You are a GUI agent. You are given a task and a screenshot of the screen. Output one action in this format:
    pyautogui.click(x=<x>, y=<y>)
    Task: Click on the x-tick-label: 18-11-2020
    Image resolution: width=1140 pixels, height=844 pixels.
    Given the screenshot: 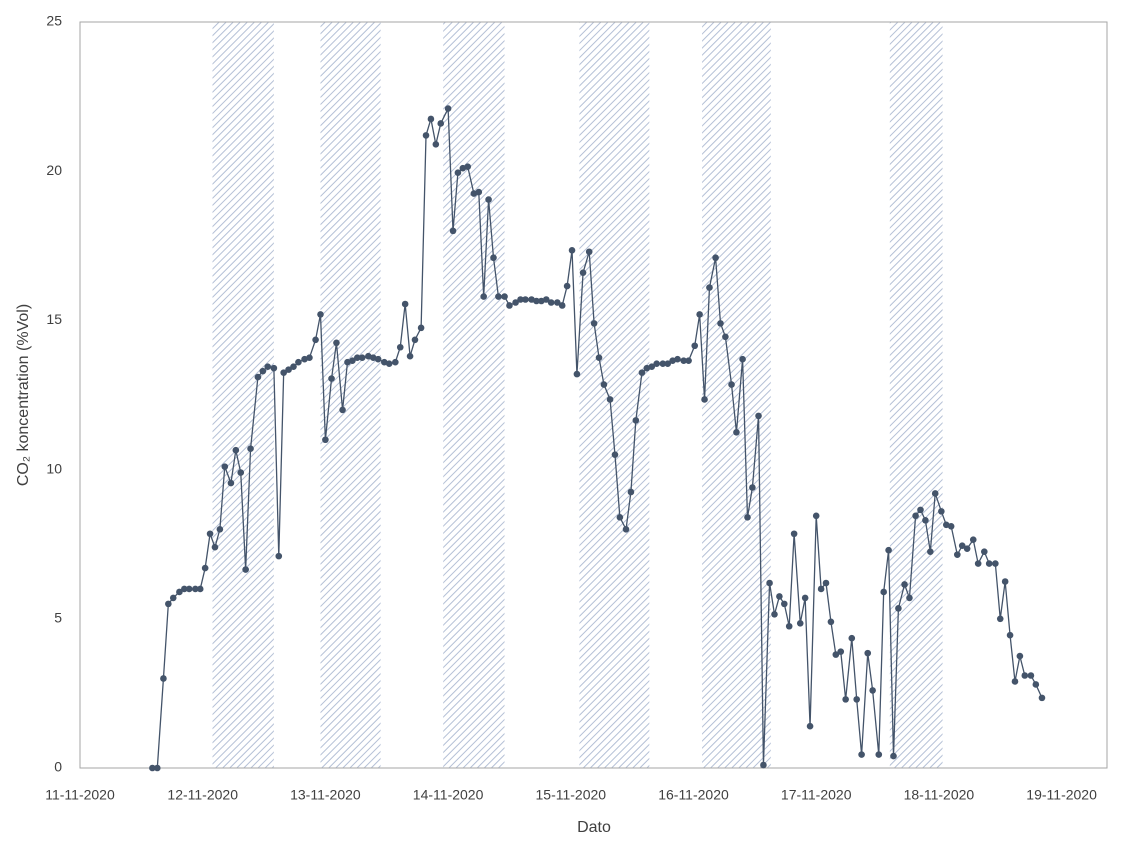 What is the action you would take?
    pyautogui.click(x=939, y=795)
    